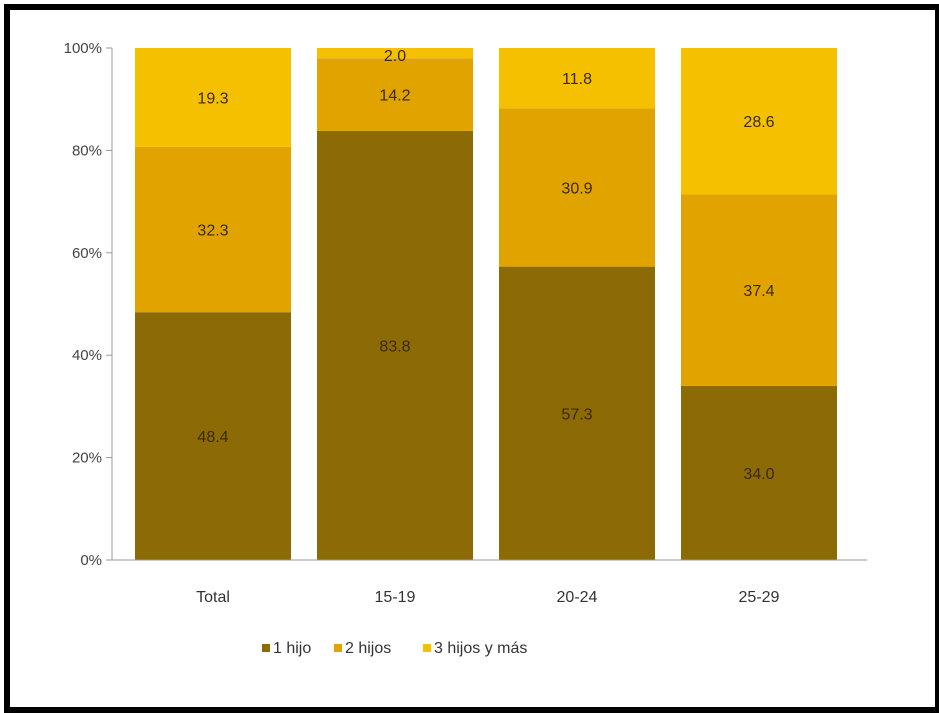  I want to click on data-label: 83.8, so click(394, 346).